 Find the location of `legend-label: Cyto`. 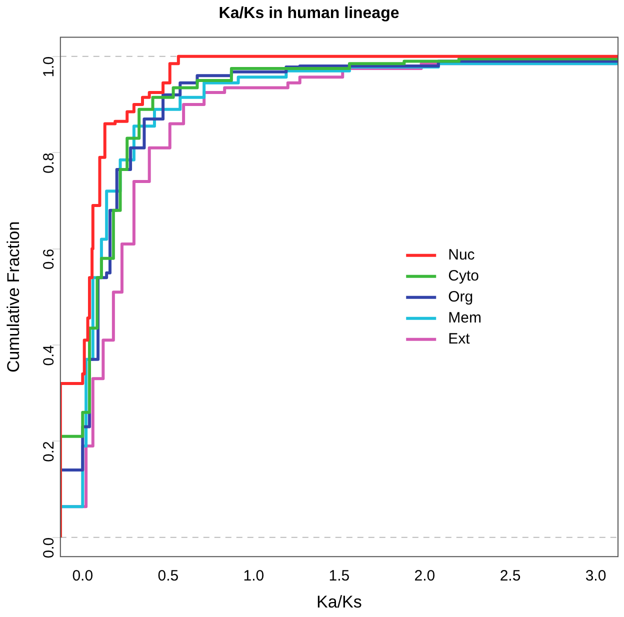

legend-label: Cyto is located at coordinates (463, 275).